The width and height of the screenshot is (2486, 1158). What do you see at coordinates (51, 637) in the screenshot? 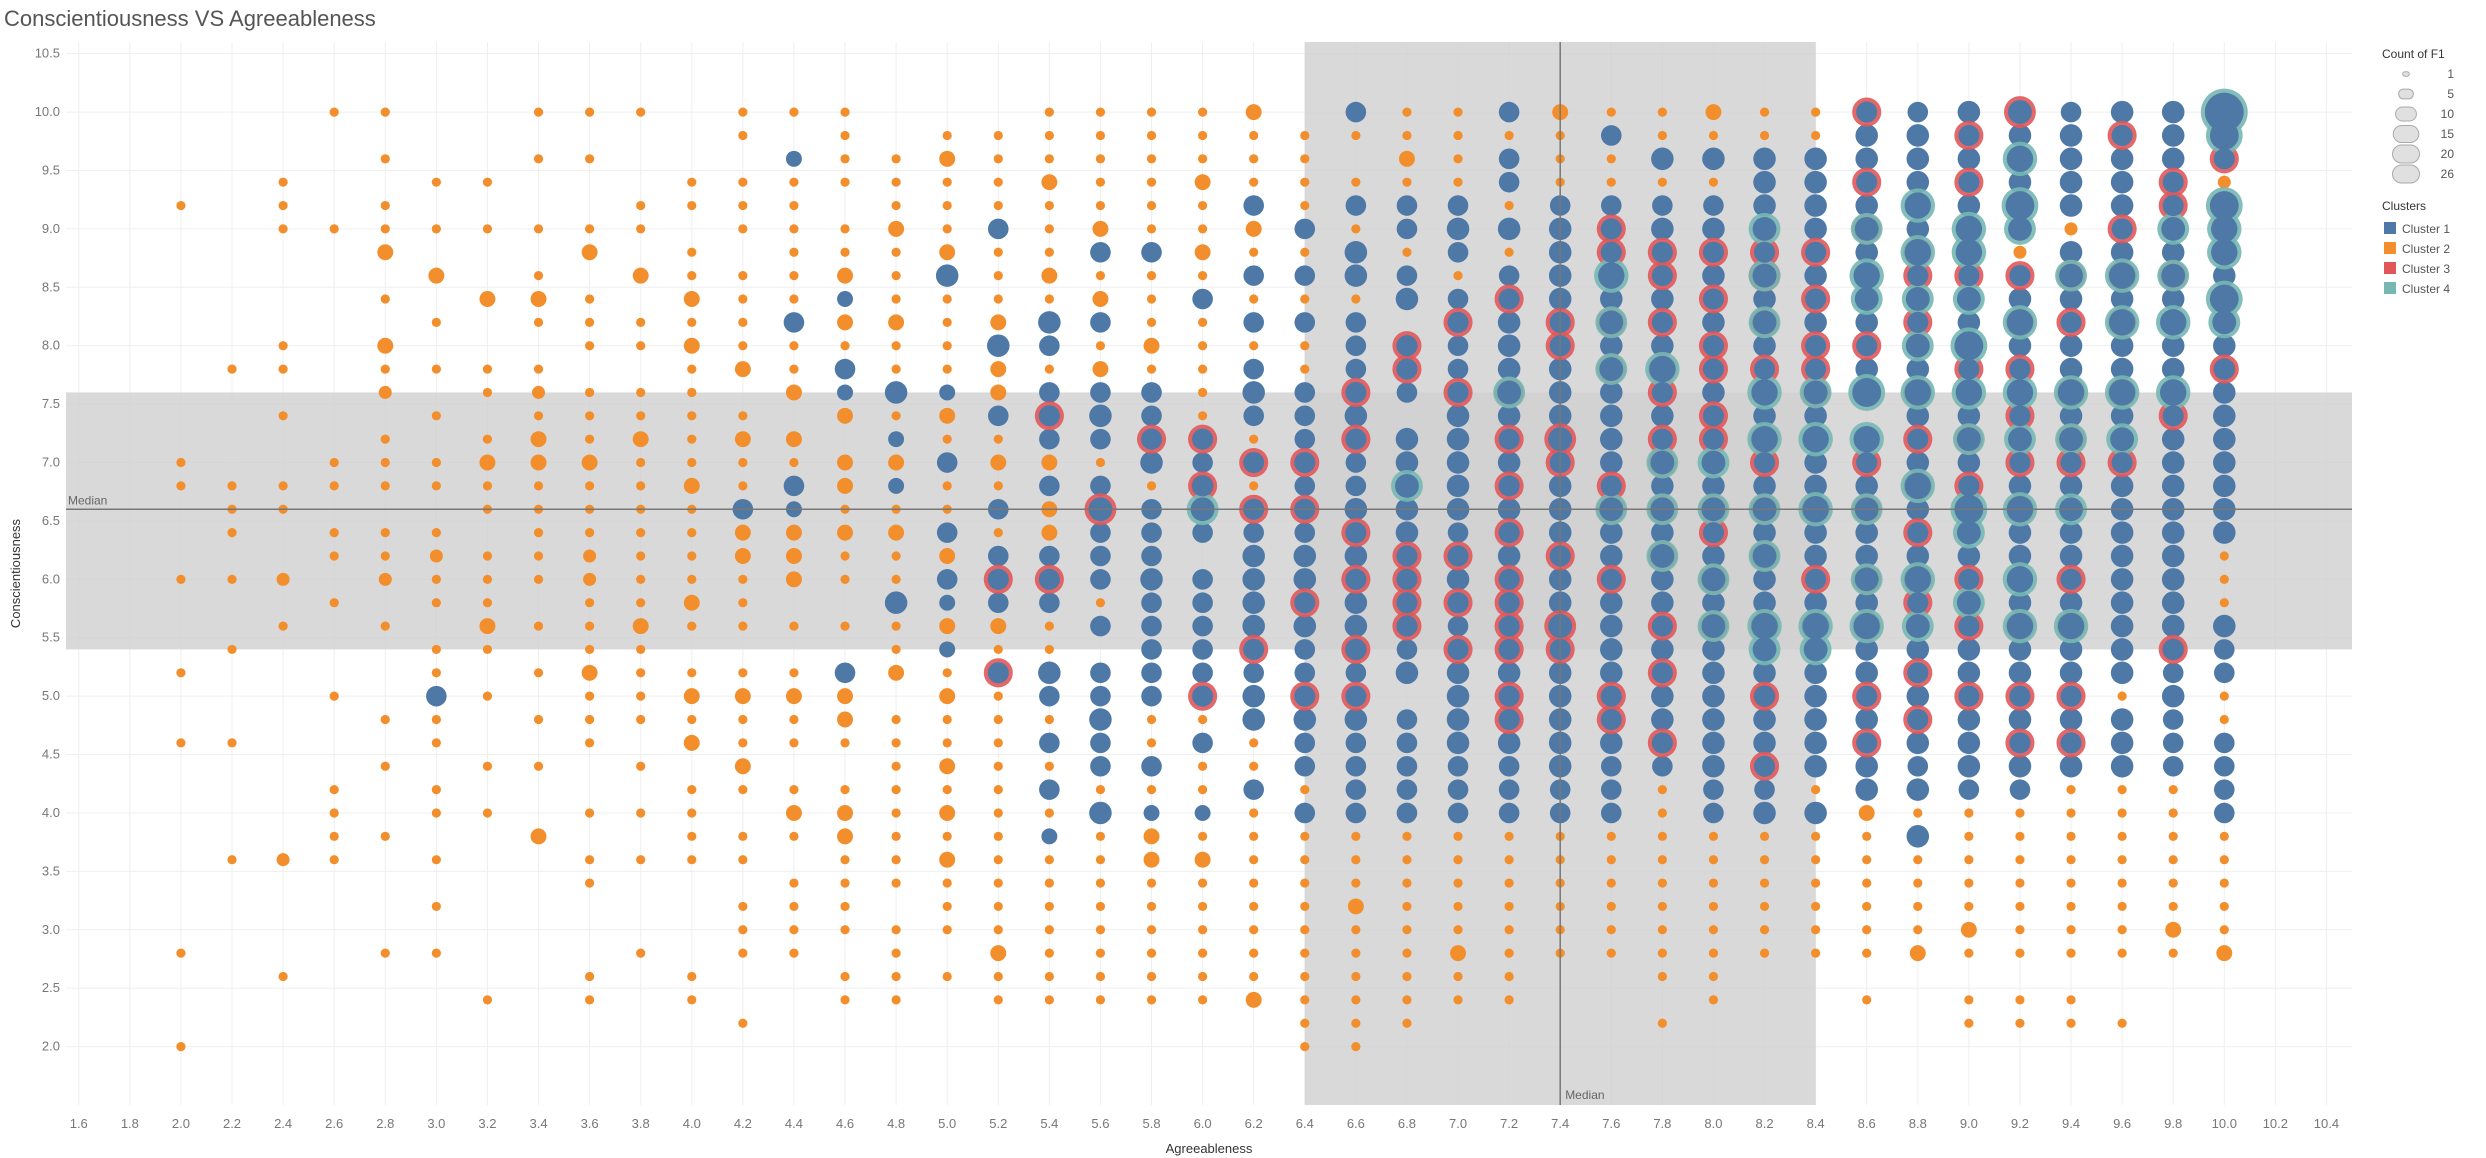
I see `y-tick-label: 5.5` at bounding box center [51, 637].